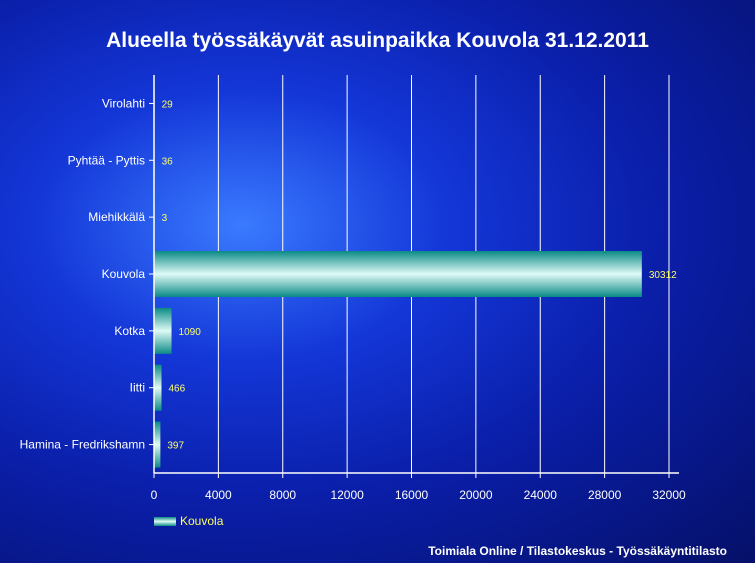 Image resolution: width=755 pixels, height=563 pixels. Describe the element at coordinates (154, 495) in the screenshot. I see `x-tick-label: 0` at that location.